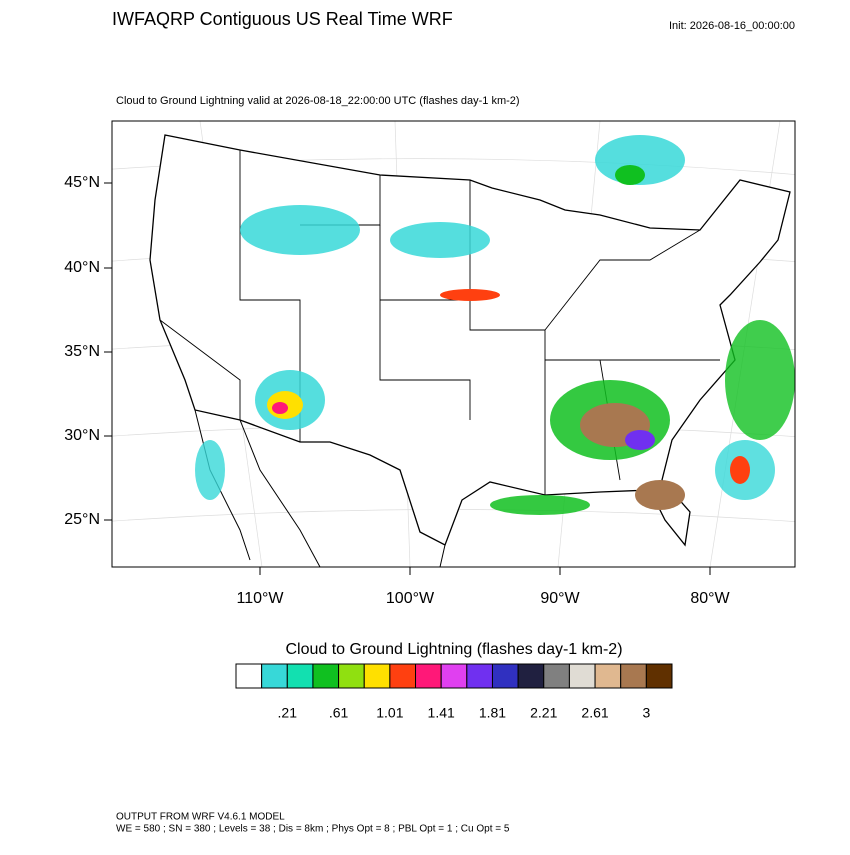 This screenshot has height=855, width=850. What do you see at coordinates (282, 19) in the screenshot?
I see `title: IWFAQRP Contiguous US Real Time WRF` at bounding box center [282, 19].